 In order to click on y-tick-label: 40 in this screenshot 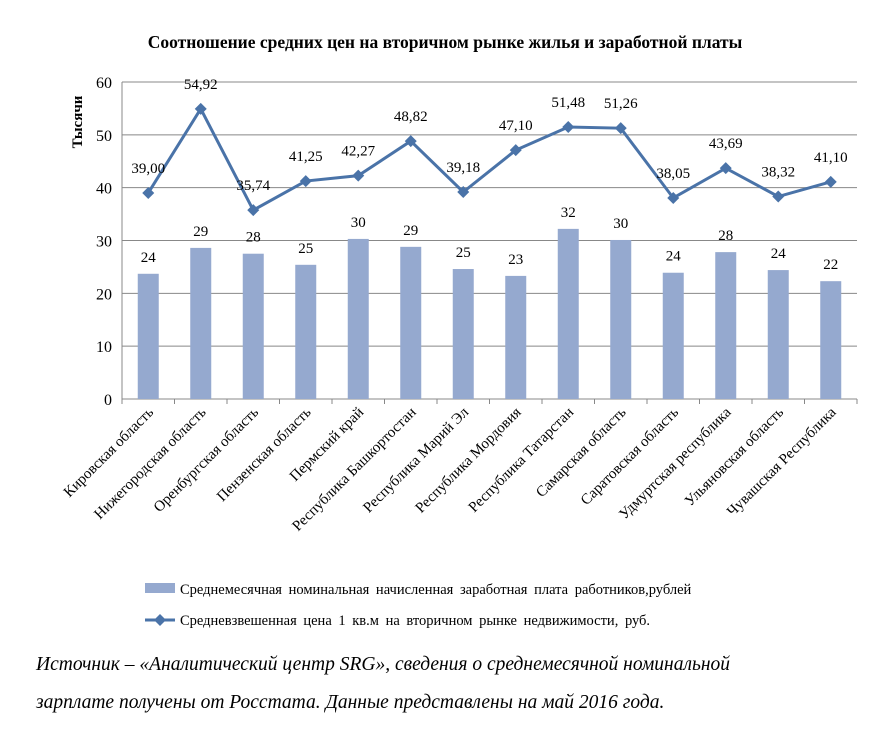, I will do `click(104, 189)`.